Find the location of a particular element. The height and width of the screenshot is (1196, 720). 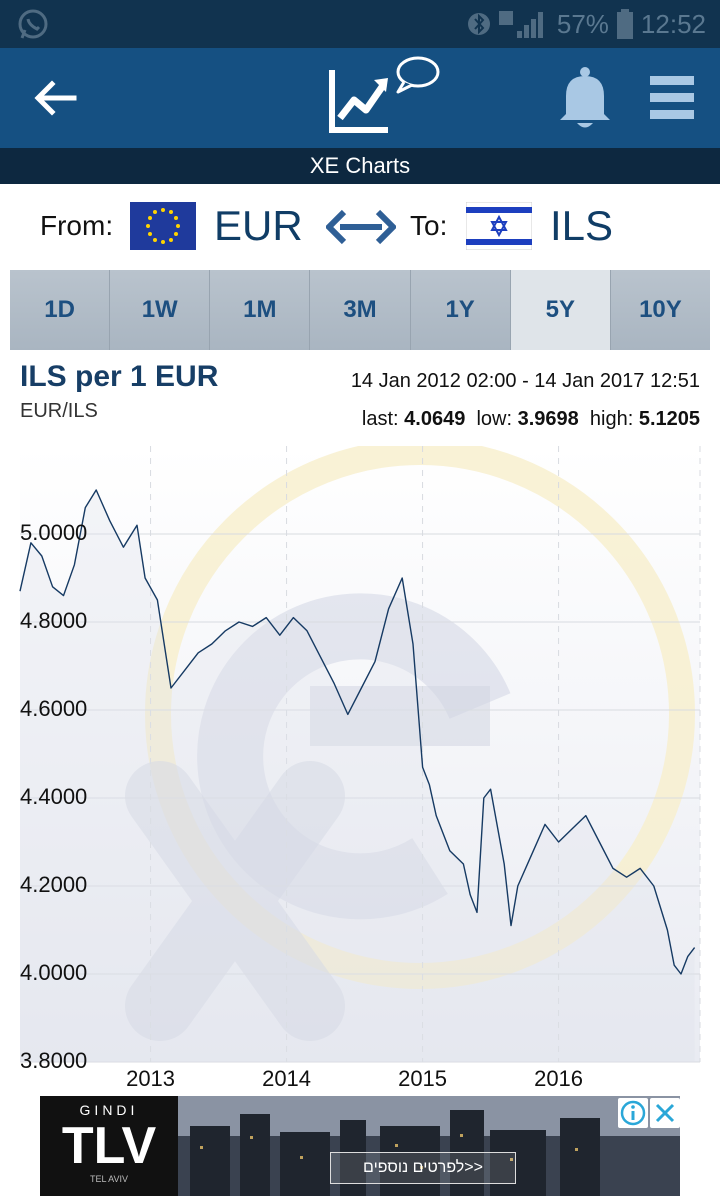

y-tick-label: 5.0000 is located at coordinates (53, 532).